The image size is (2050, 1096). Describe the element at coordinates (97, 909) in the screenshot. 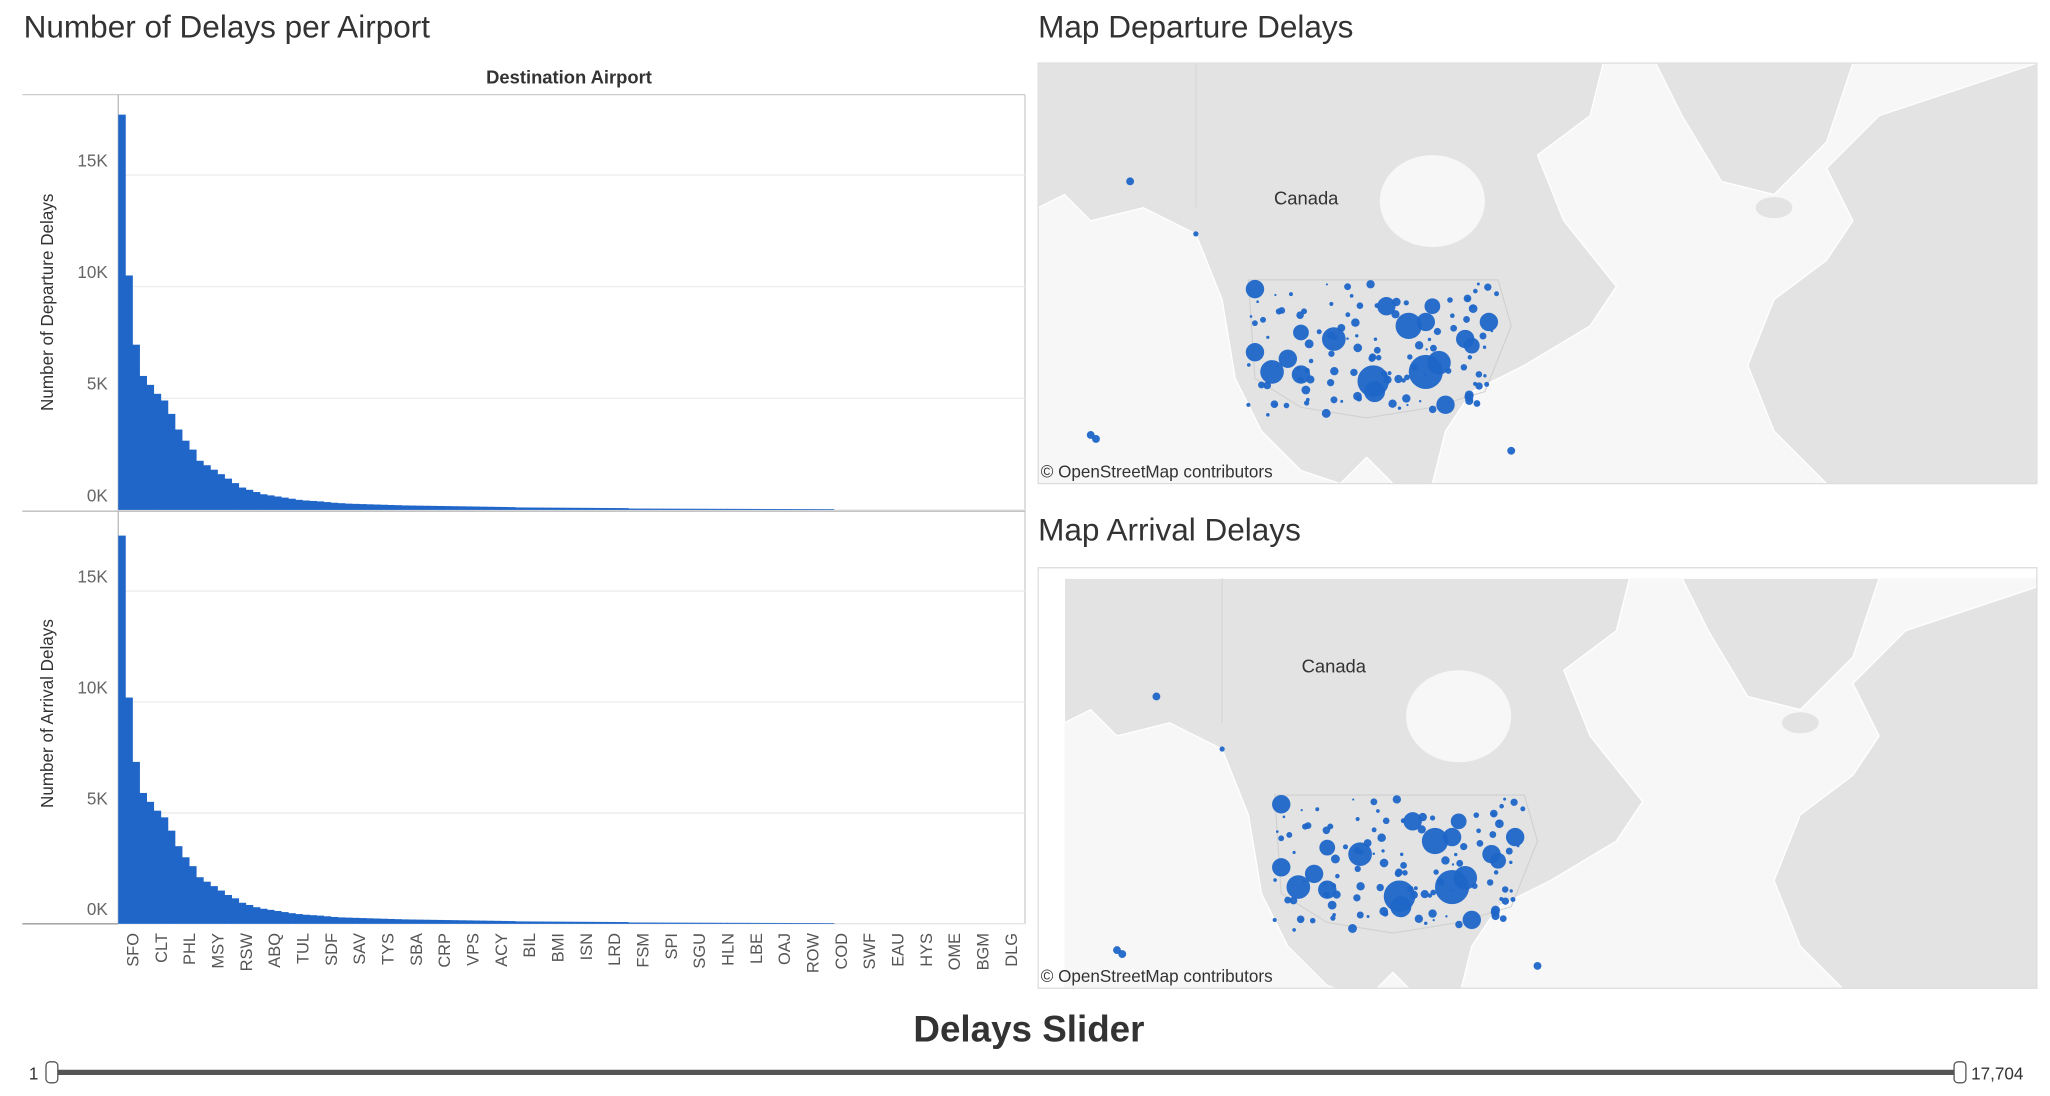

I see `y-tick-label: 0K` at that location.